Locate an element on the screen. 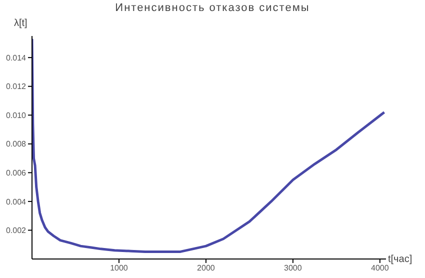 The image size is (425, 278). y-tick-label: 0.008 is located at coordinates (16, 144).